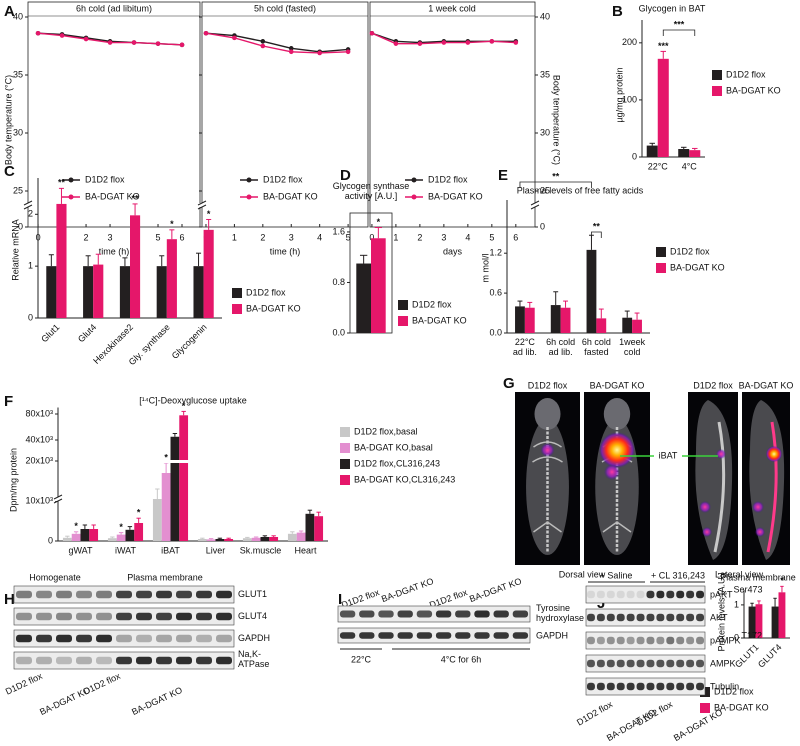 The image size is (800, 746). What do you see at coordinates (254, 638) in the screenshot?
I see `row-label: GAPDH` at bounding box center [254, 638].